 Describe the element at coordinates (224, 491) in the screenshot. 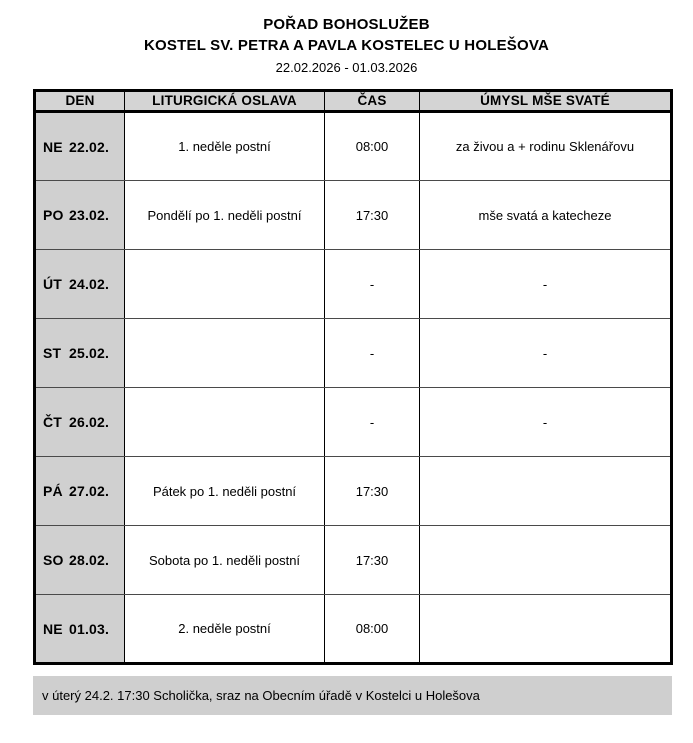

I see `cell-liturgy: Pátek po 1. neděli postní` at that location.